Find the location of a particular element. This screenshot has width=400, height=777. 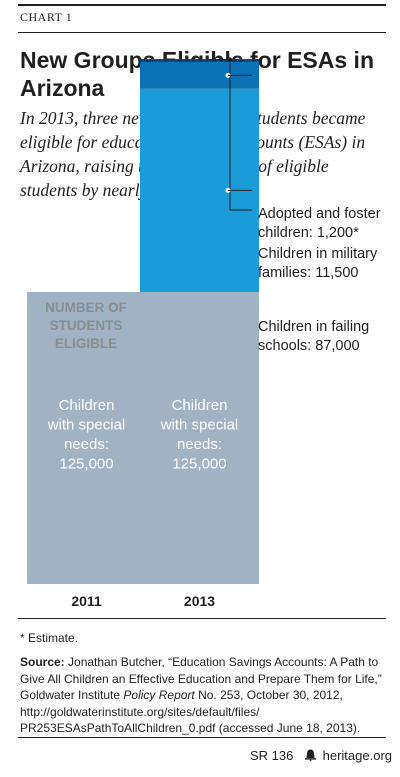

chart-label: CHART 1 is located at coordinates (46, 17).